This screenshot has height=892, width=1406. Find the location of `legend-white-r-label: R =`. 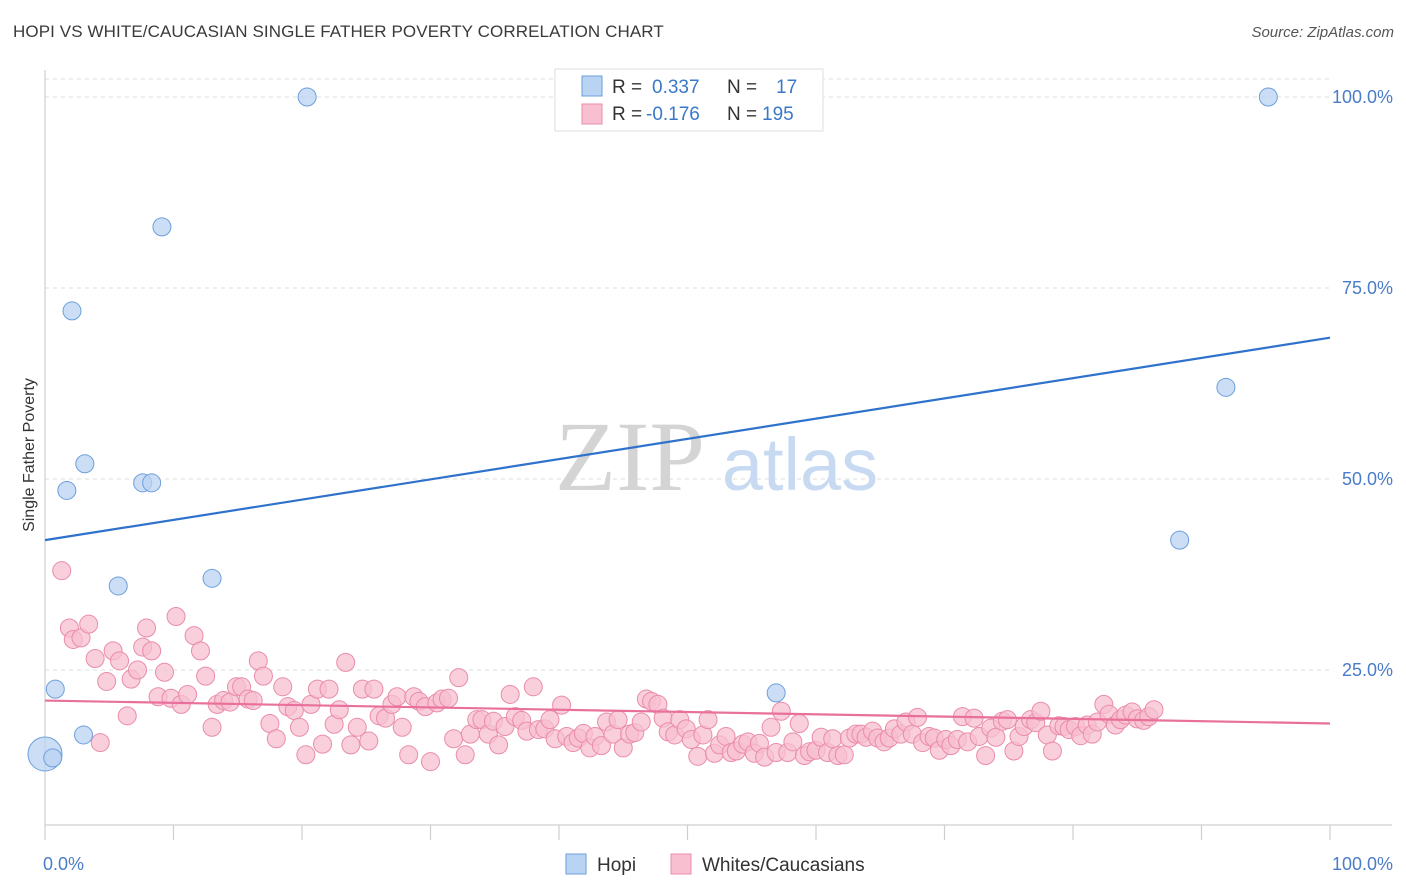

legend-white-r-label: R = is located at coordinates (627, 114).